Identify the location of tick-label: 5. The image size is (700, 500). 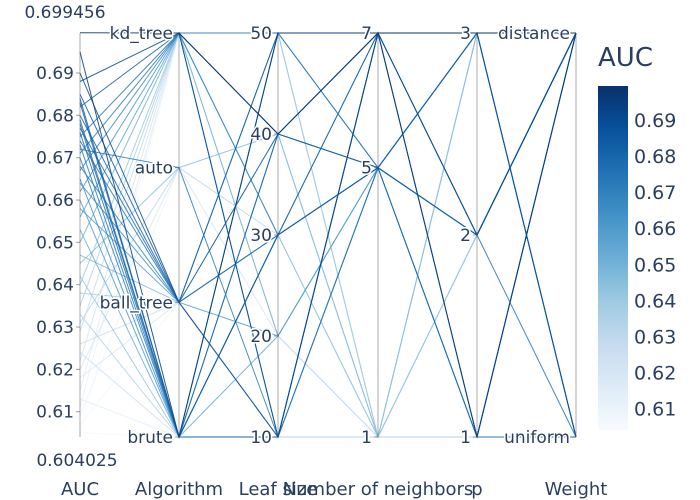
(366, 169).